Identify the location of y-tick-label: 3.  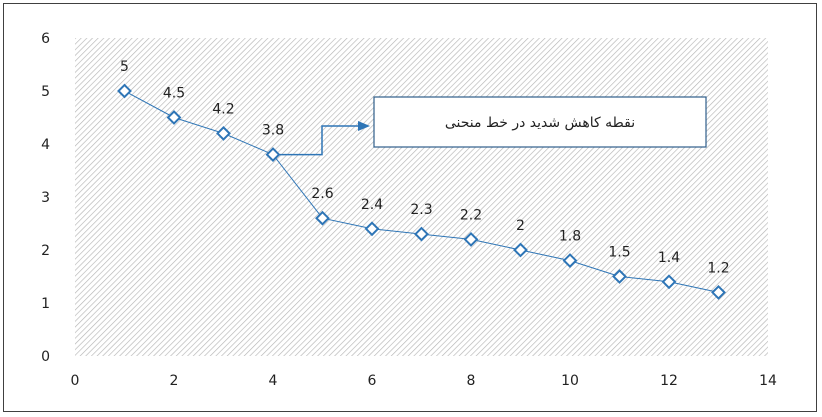
(45, 198).